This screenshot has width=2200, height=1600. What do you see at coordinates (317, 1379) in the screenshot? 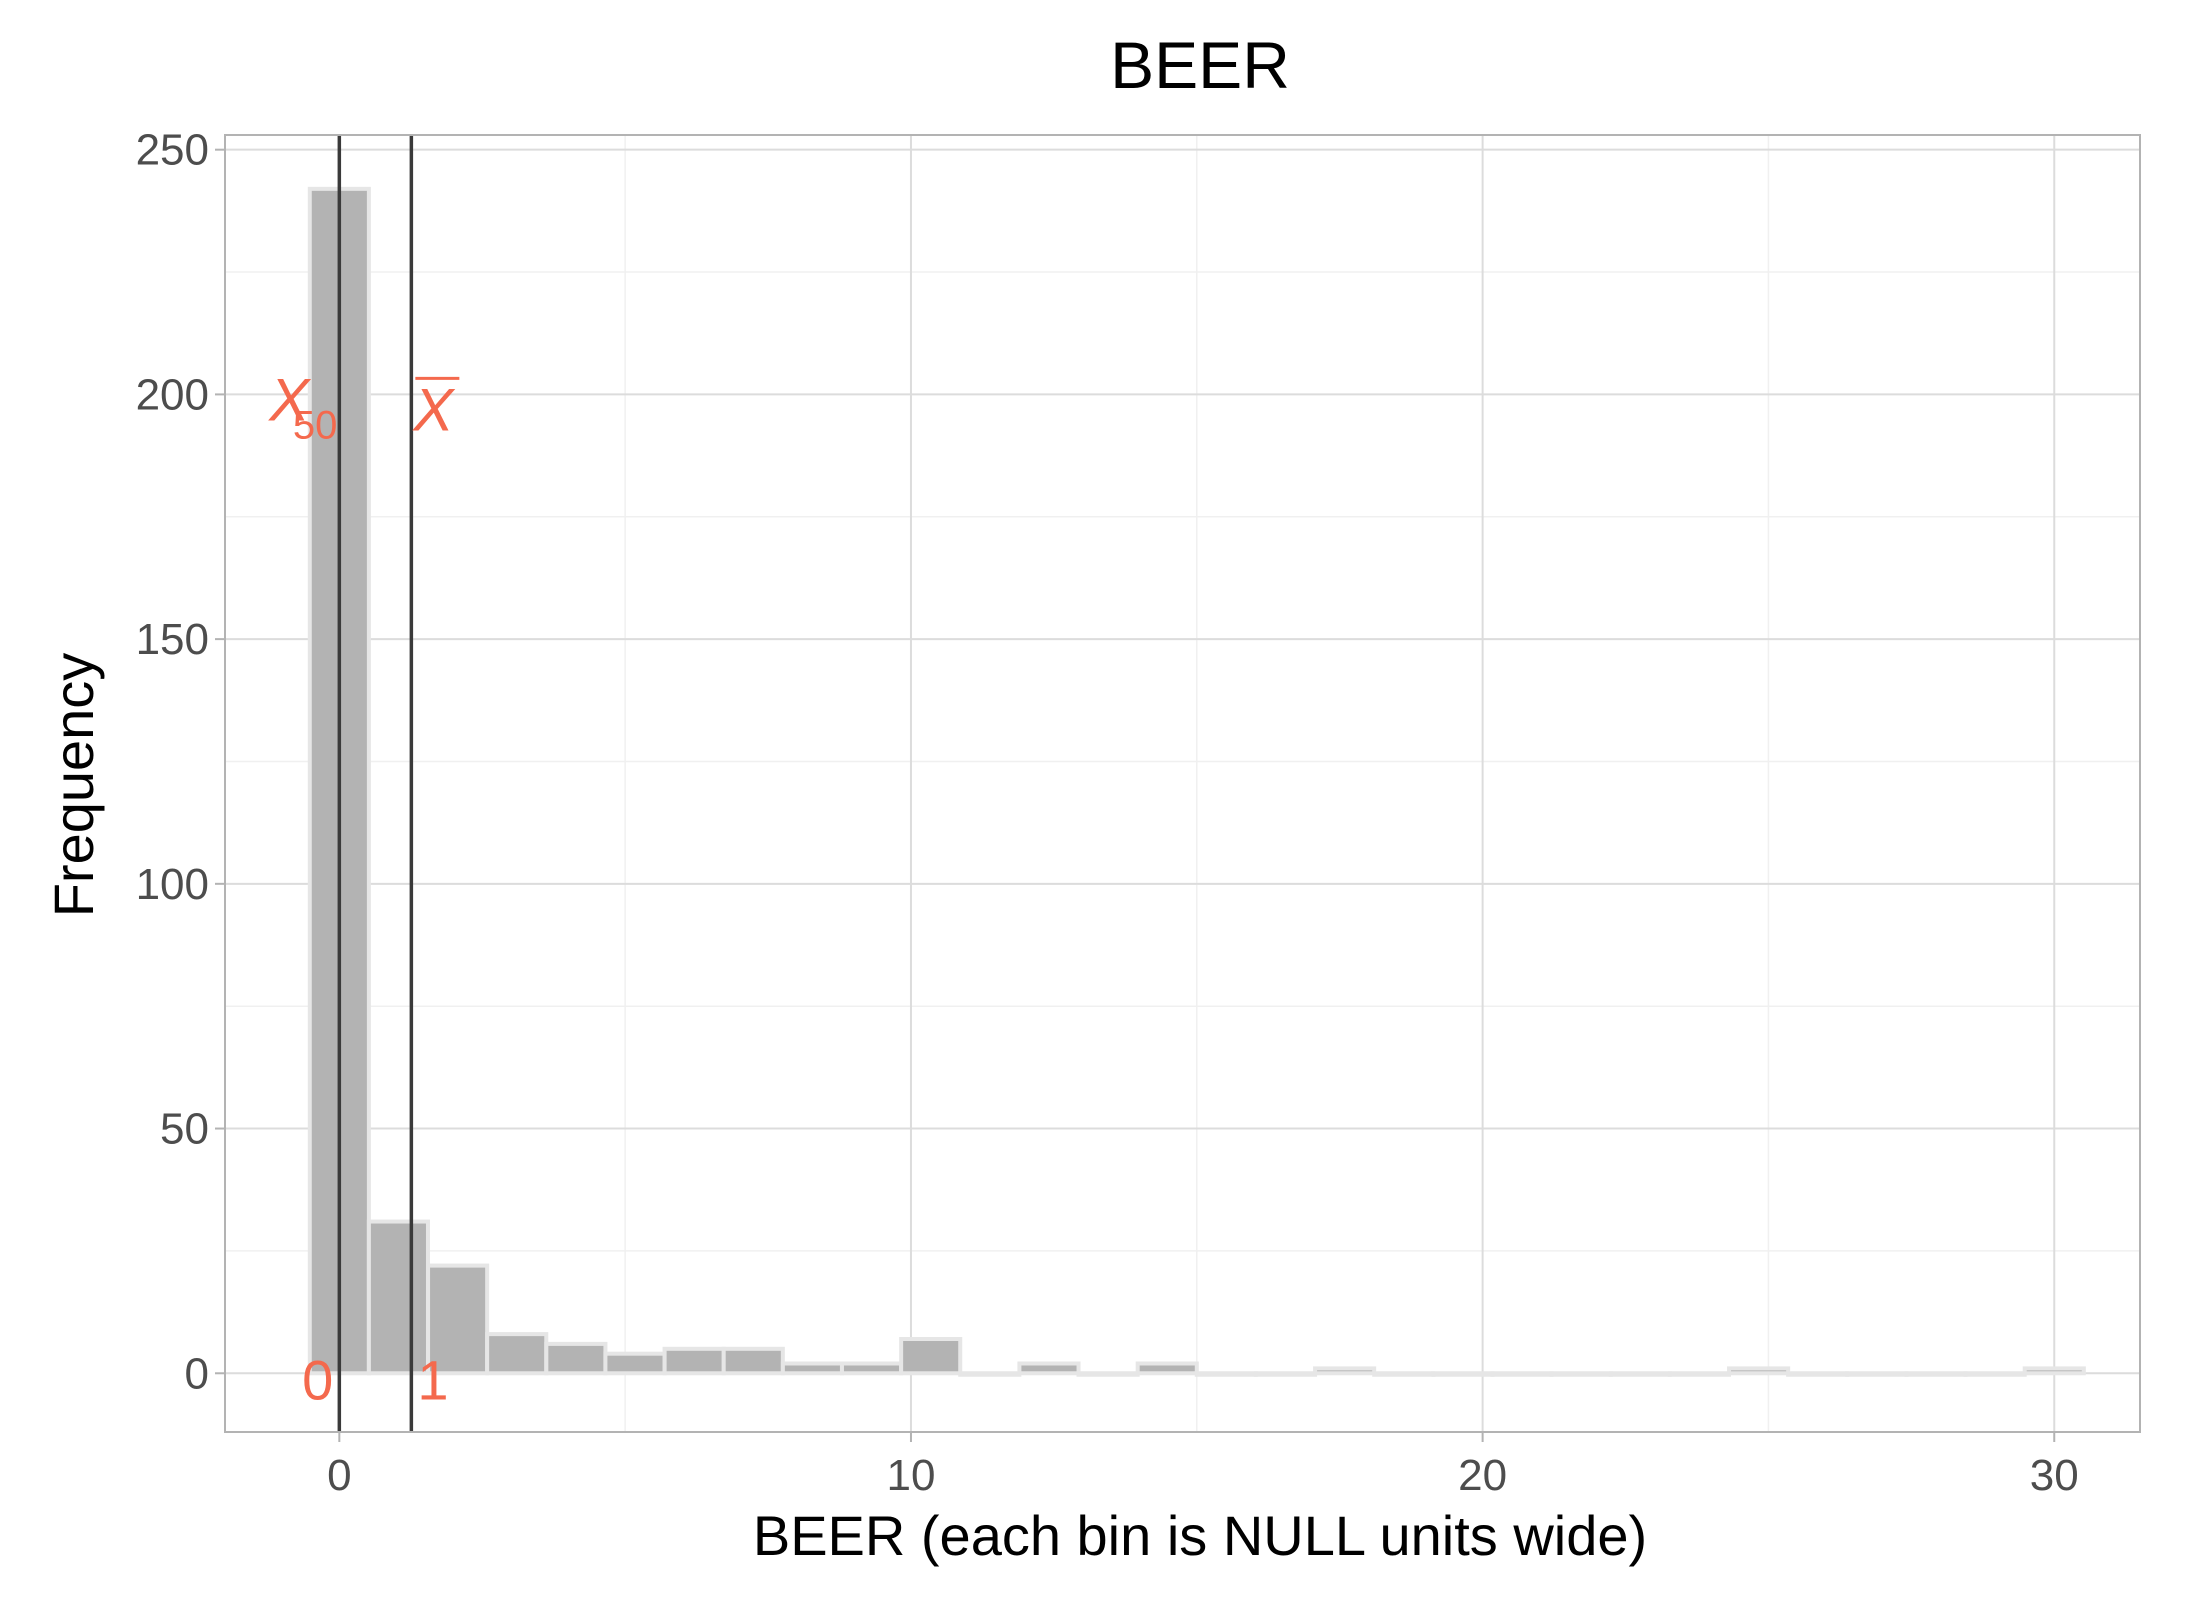
I see `median-value-label: 0` at bounding box center [317, 1379].